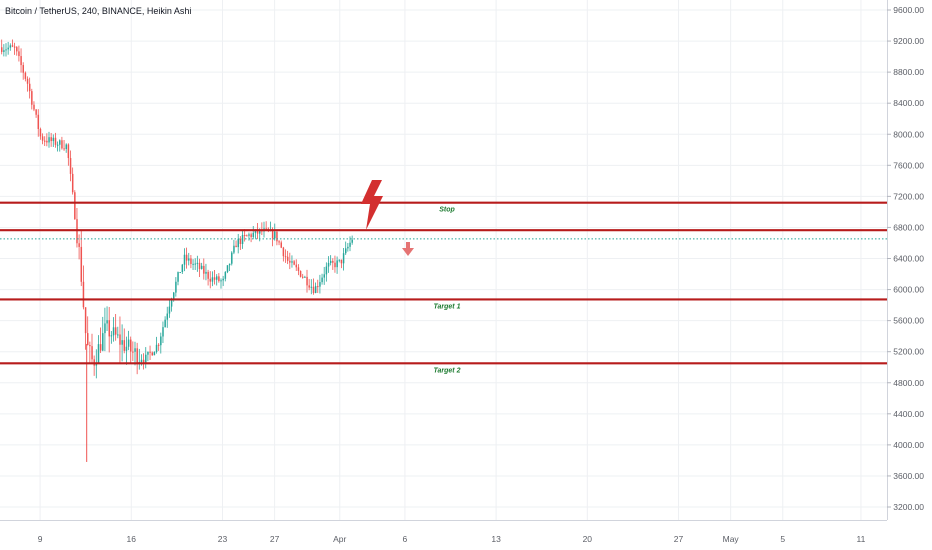  What do you see at coordinates (447, 210) in the screenshot?
I see `level-label: Stop` at bounding box center [447, 210].